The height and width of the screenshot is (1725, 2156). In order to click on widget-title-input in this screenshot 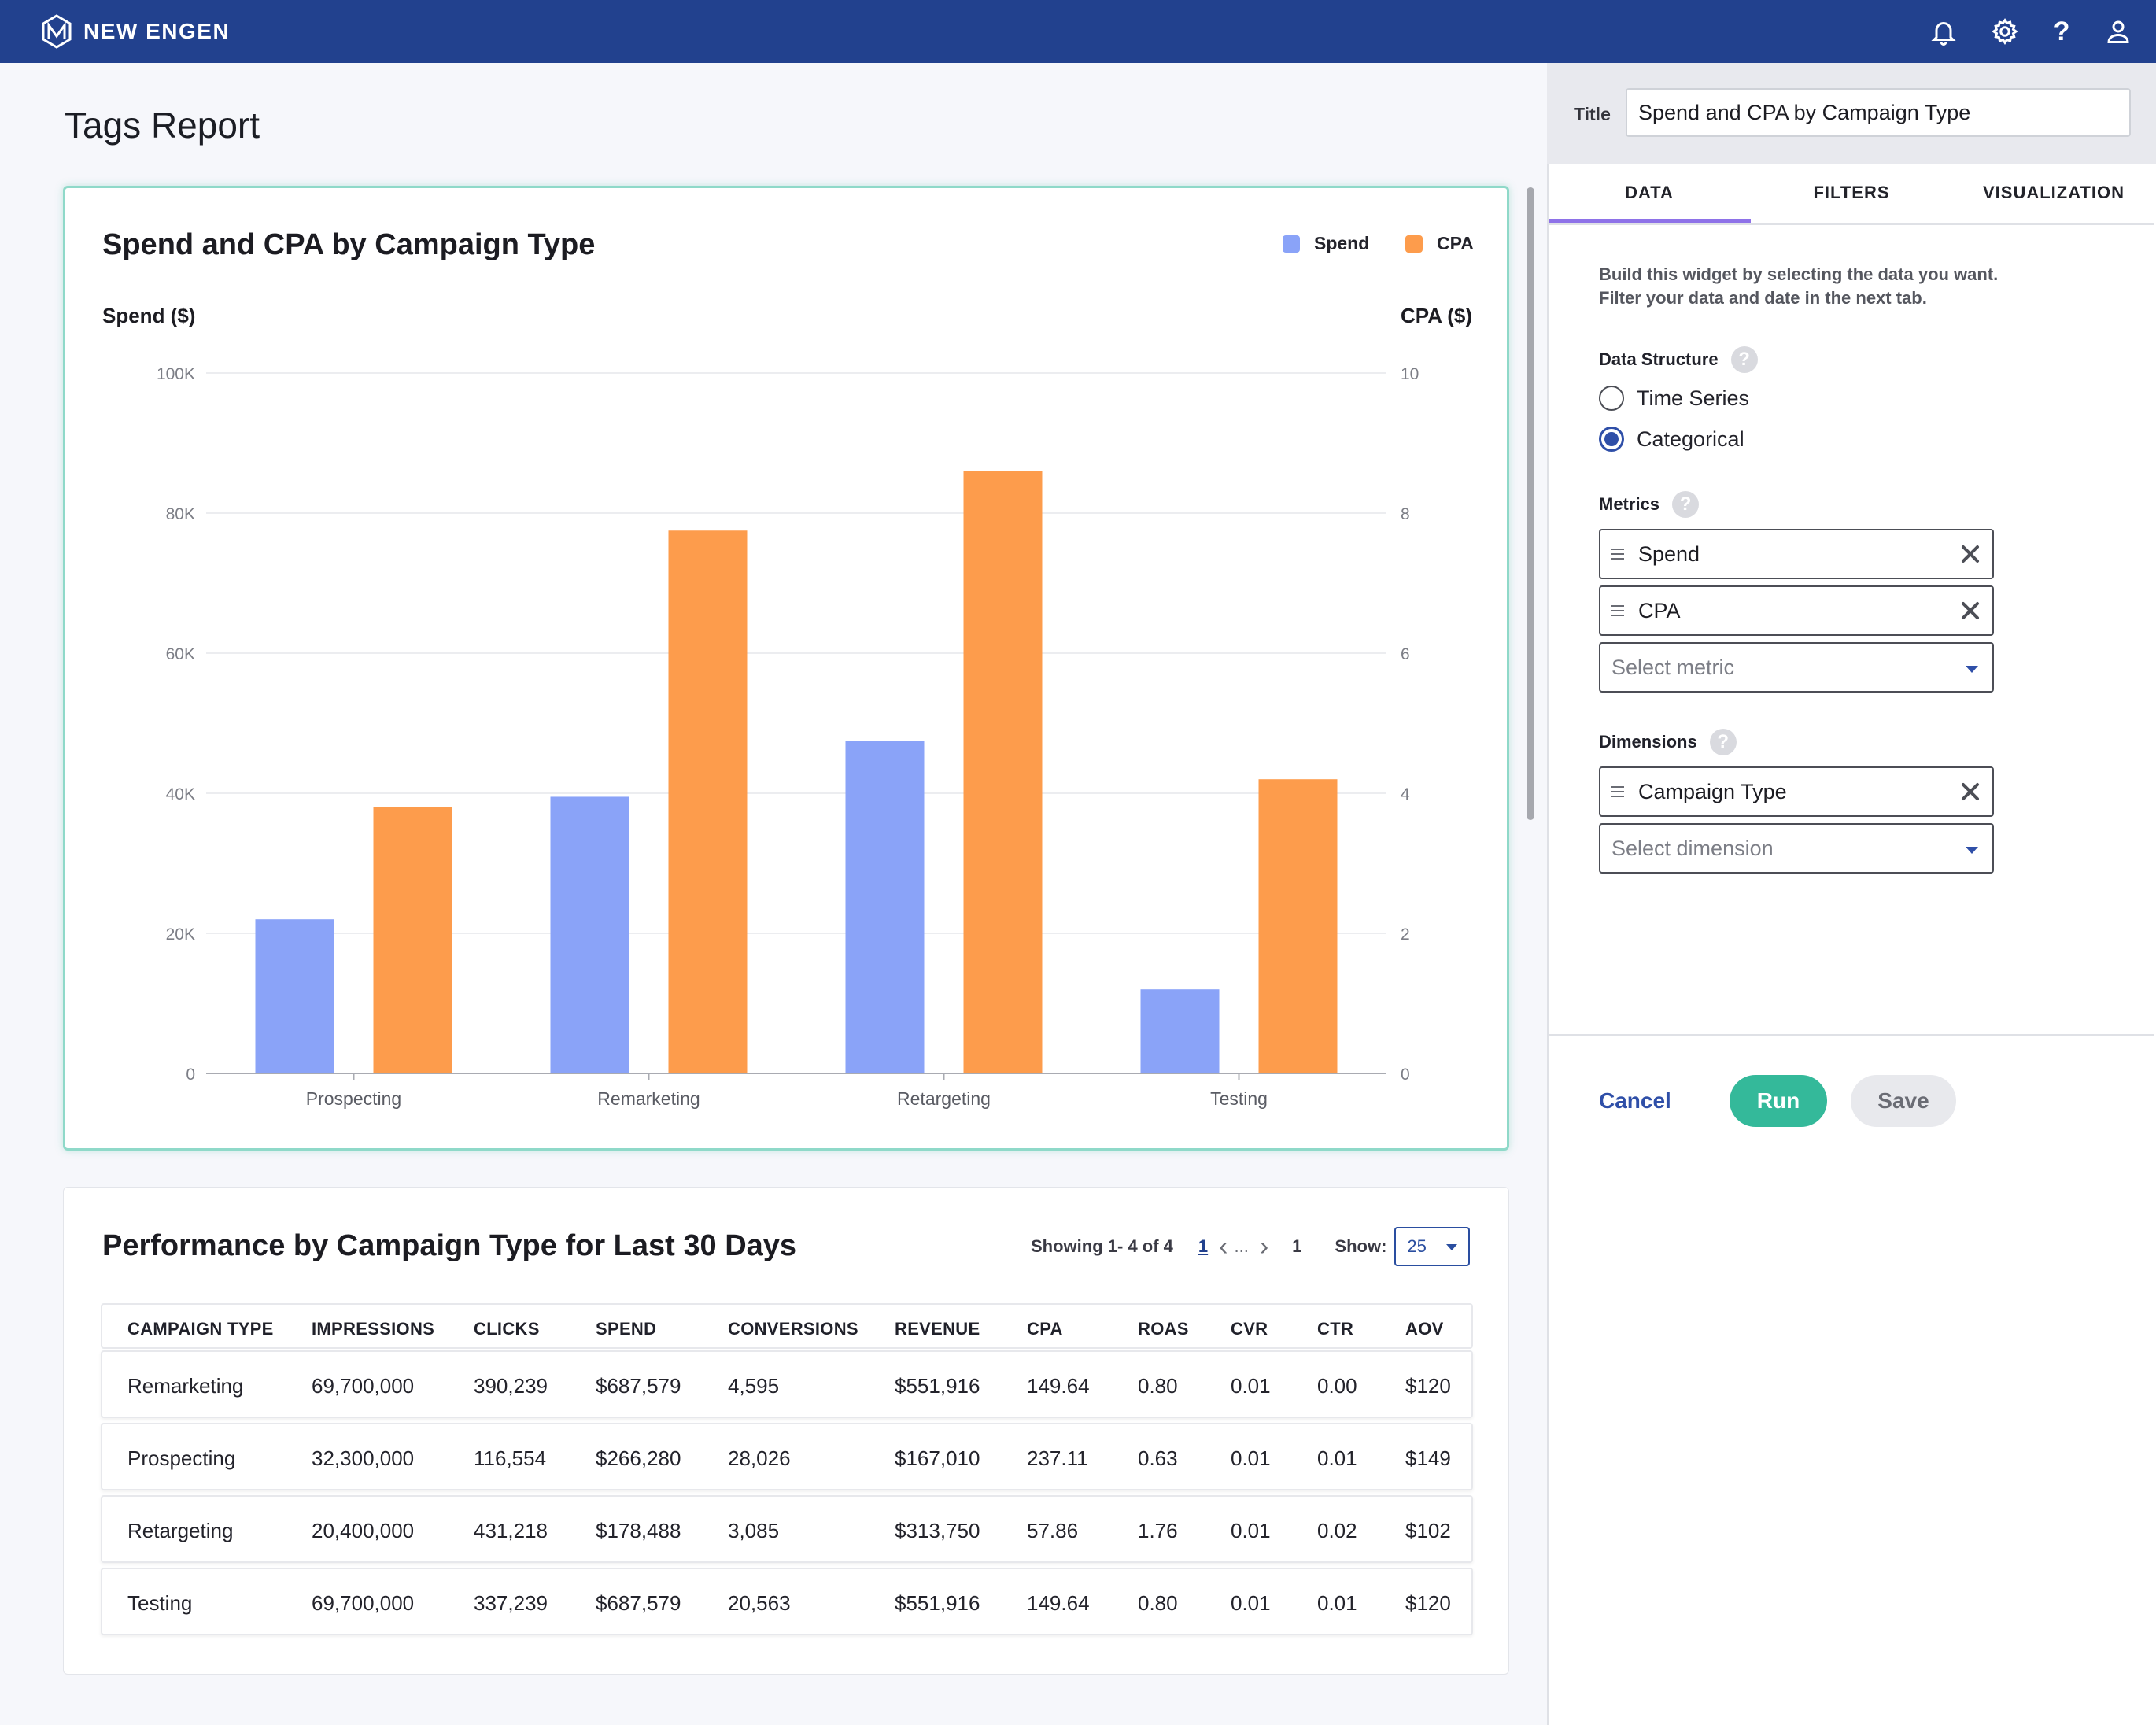, I will do `click(1879, 112)`.